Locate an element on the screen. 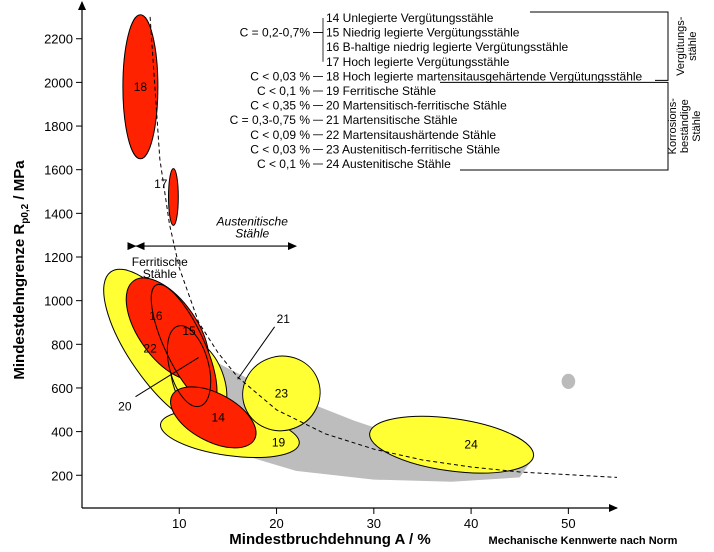 This screenshot has width=714, height=552. region-label-14: 14 is located at coordinates (219, 417).